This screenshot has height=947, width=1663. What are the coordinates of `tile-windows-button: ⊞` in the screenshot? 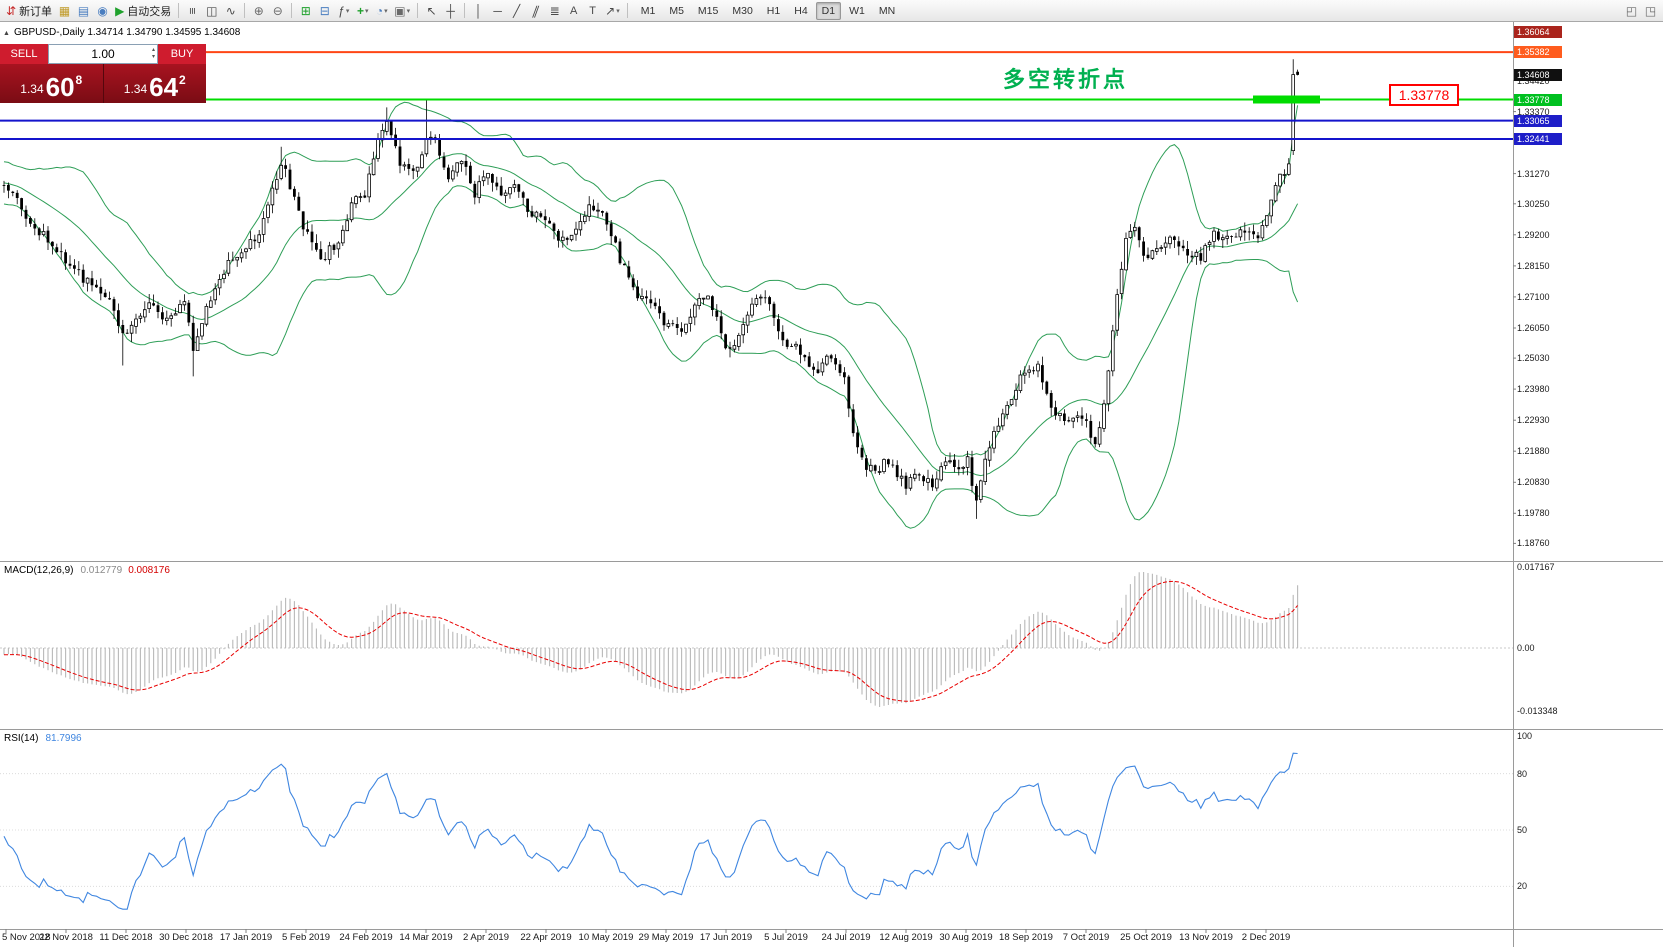 It's located at (305, 11).